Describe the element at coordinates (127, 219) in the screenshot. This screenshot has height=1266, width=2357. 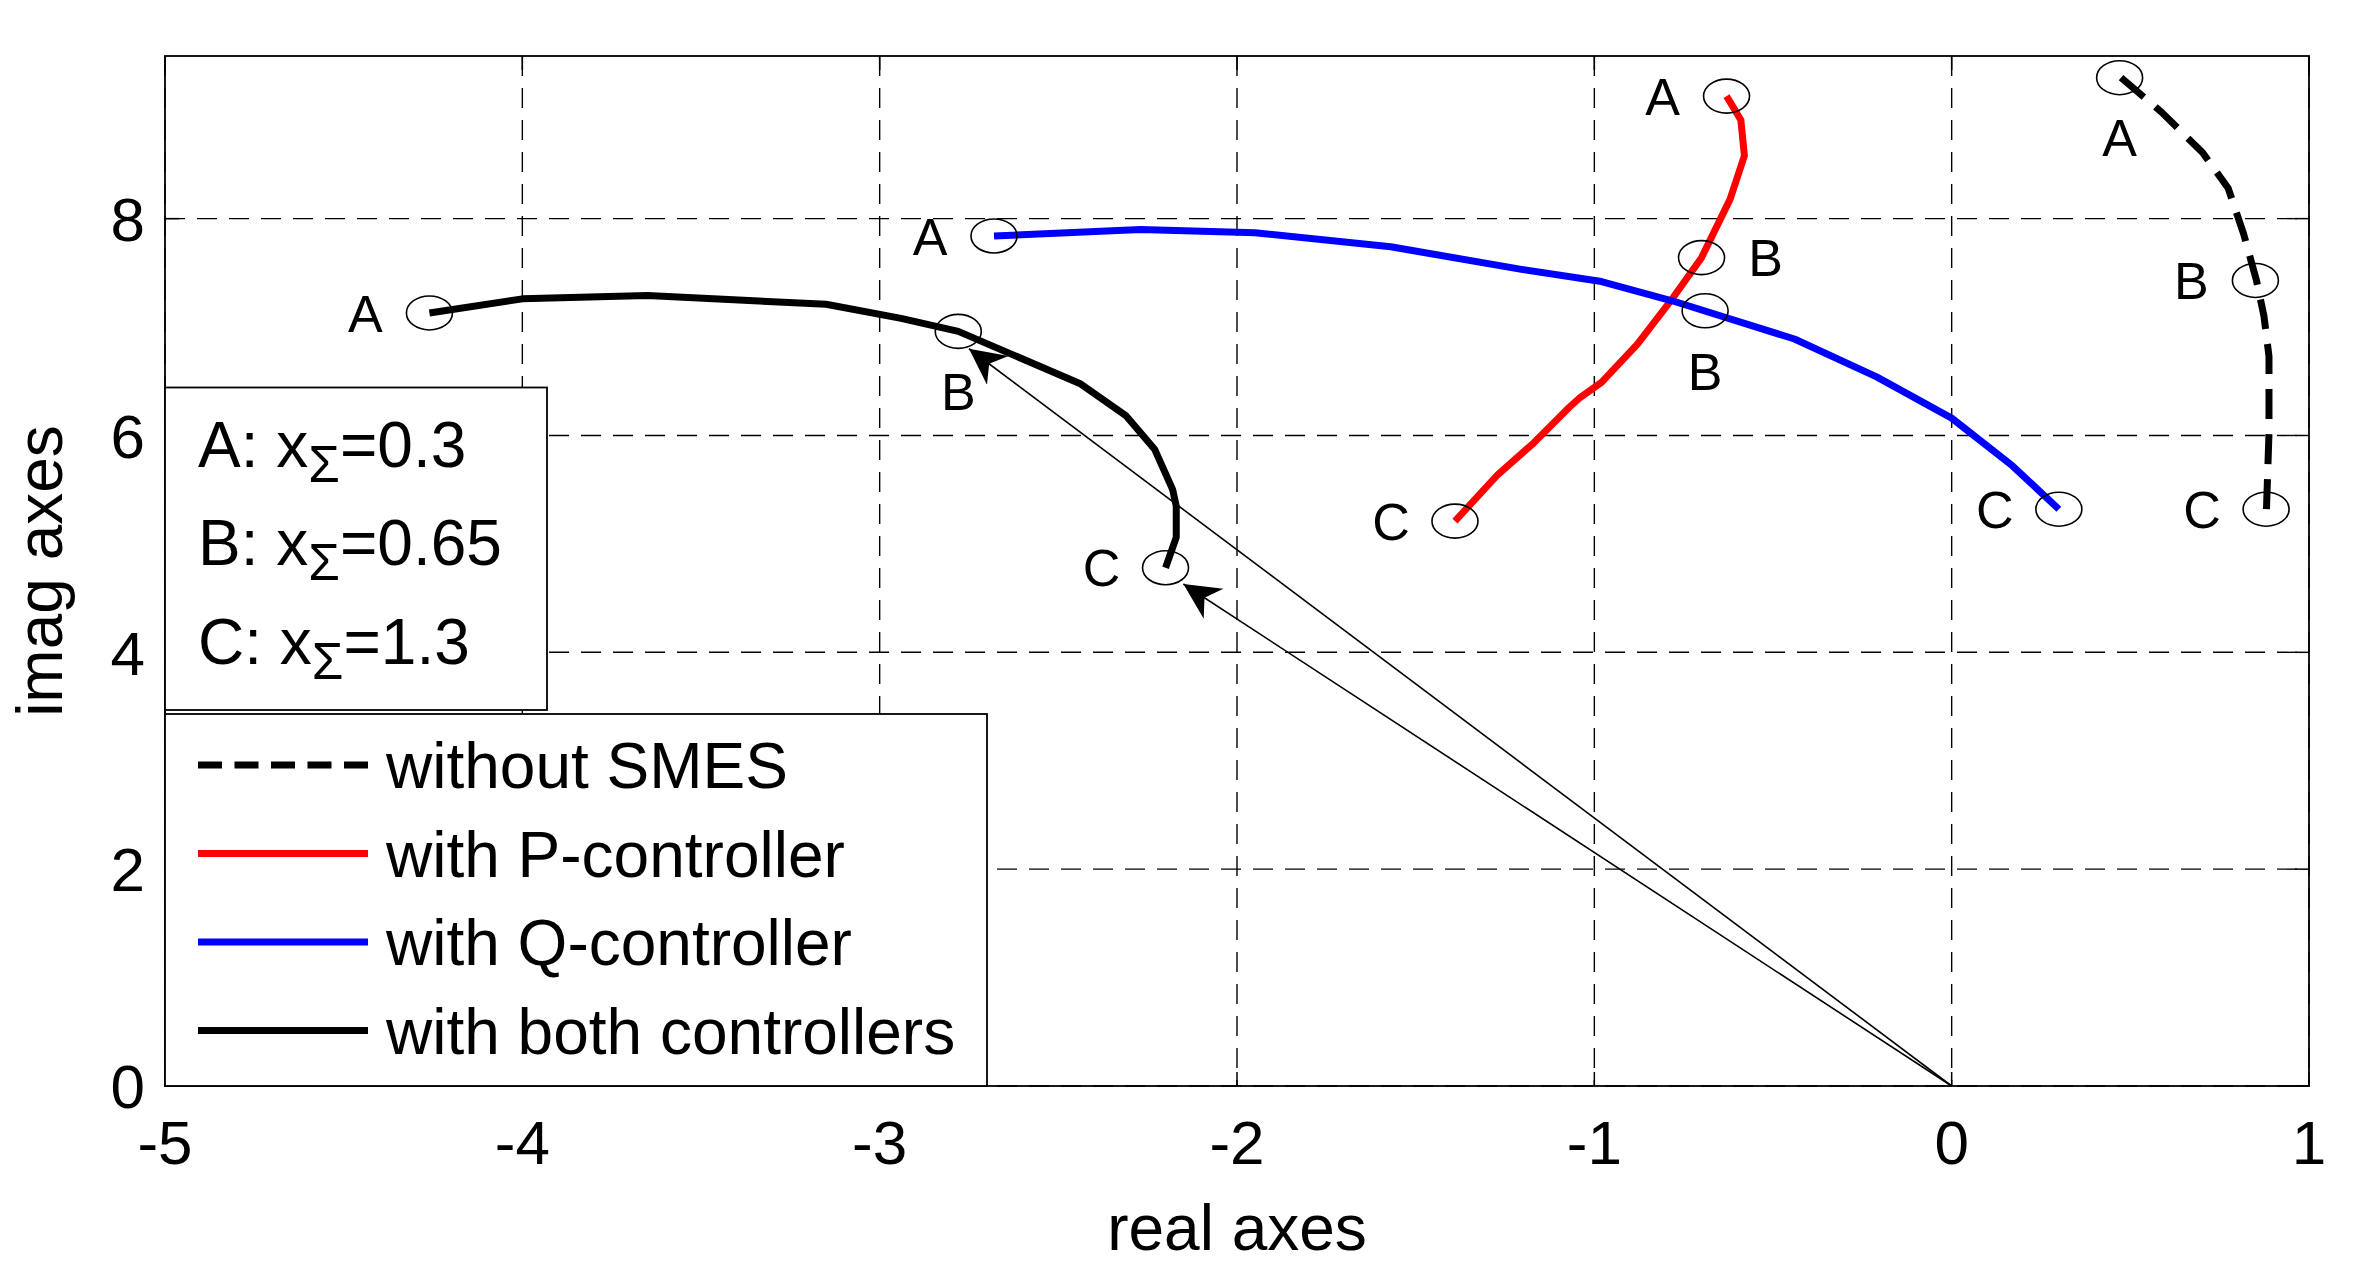
I see `y-tick-label: 8` at that location.